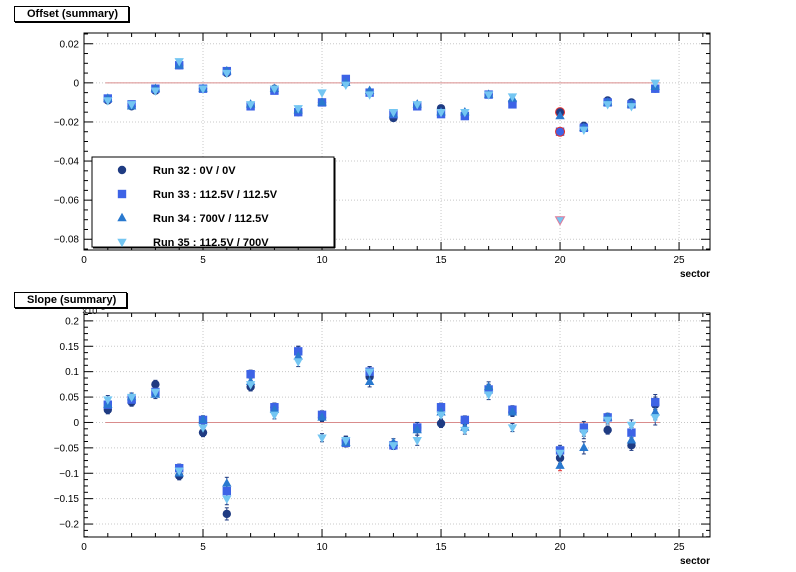  I want to click on legend-label: Run 33 : 112.5V / 112.5V, so click(215, 195).